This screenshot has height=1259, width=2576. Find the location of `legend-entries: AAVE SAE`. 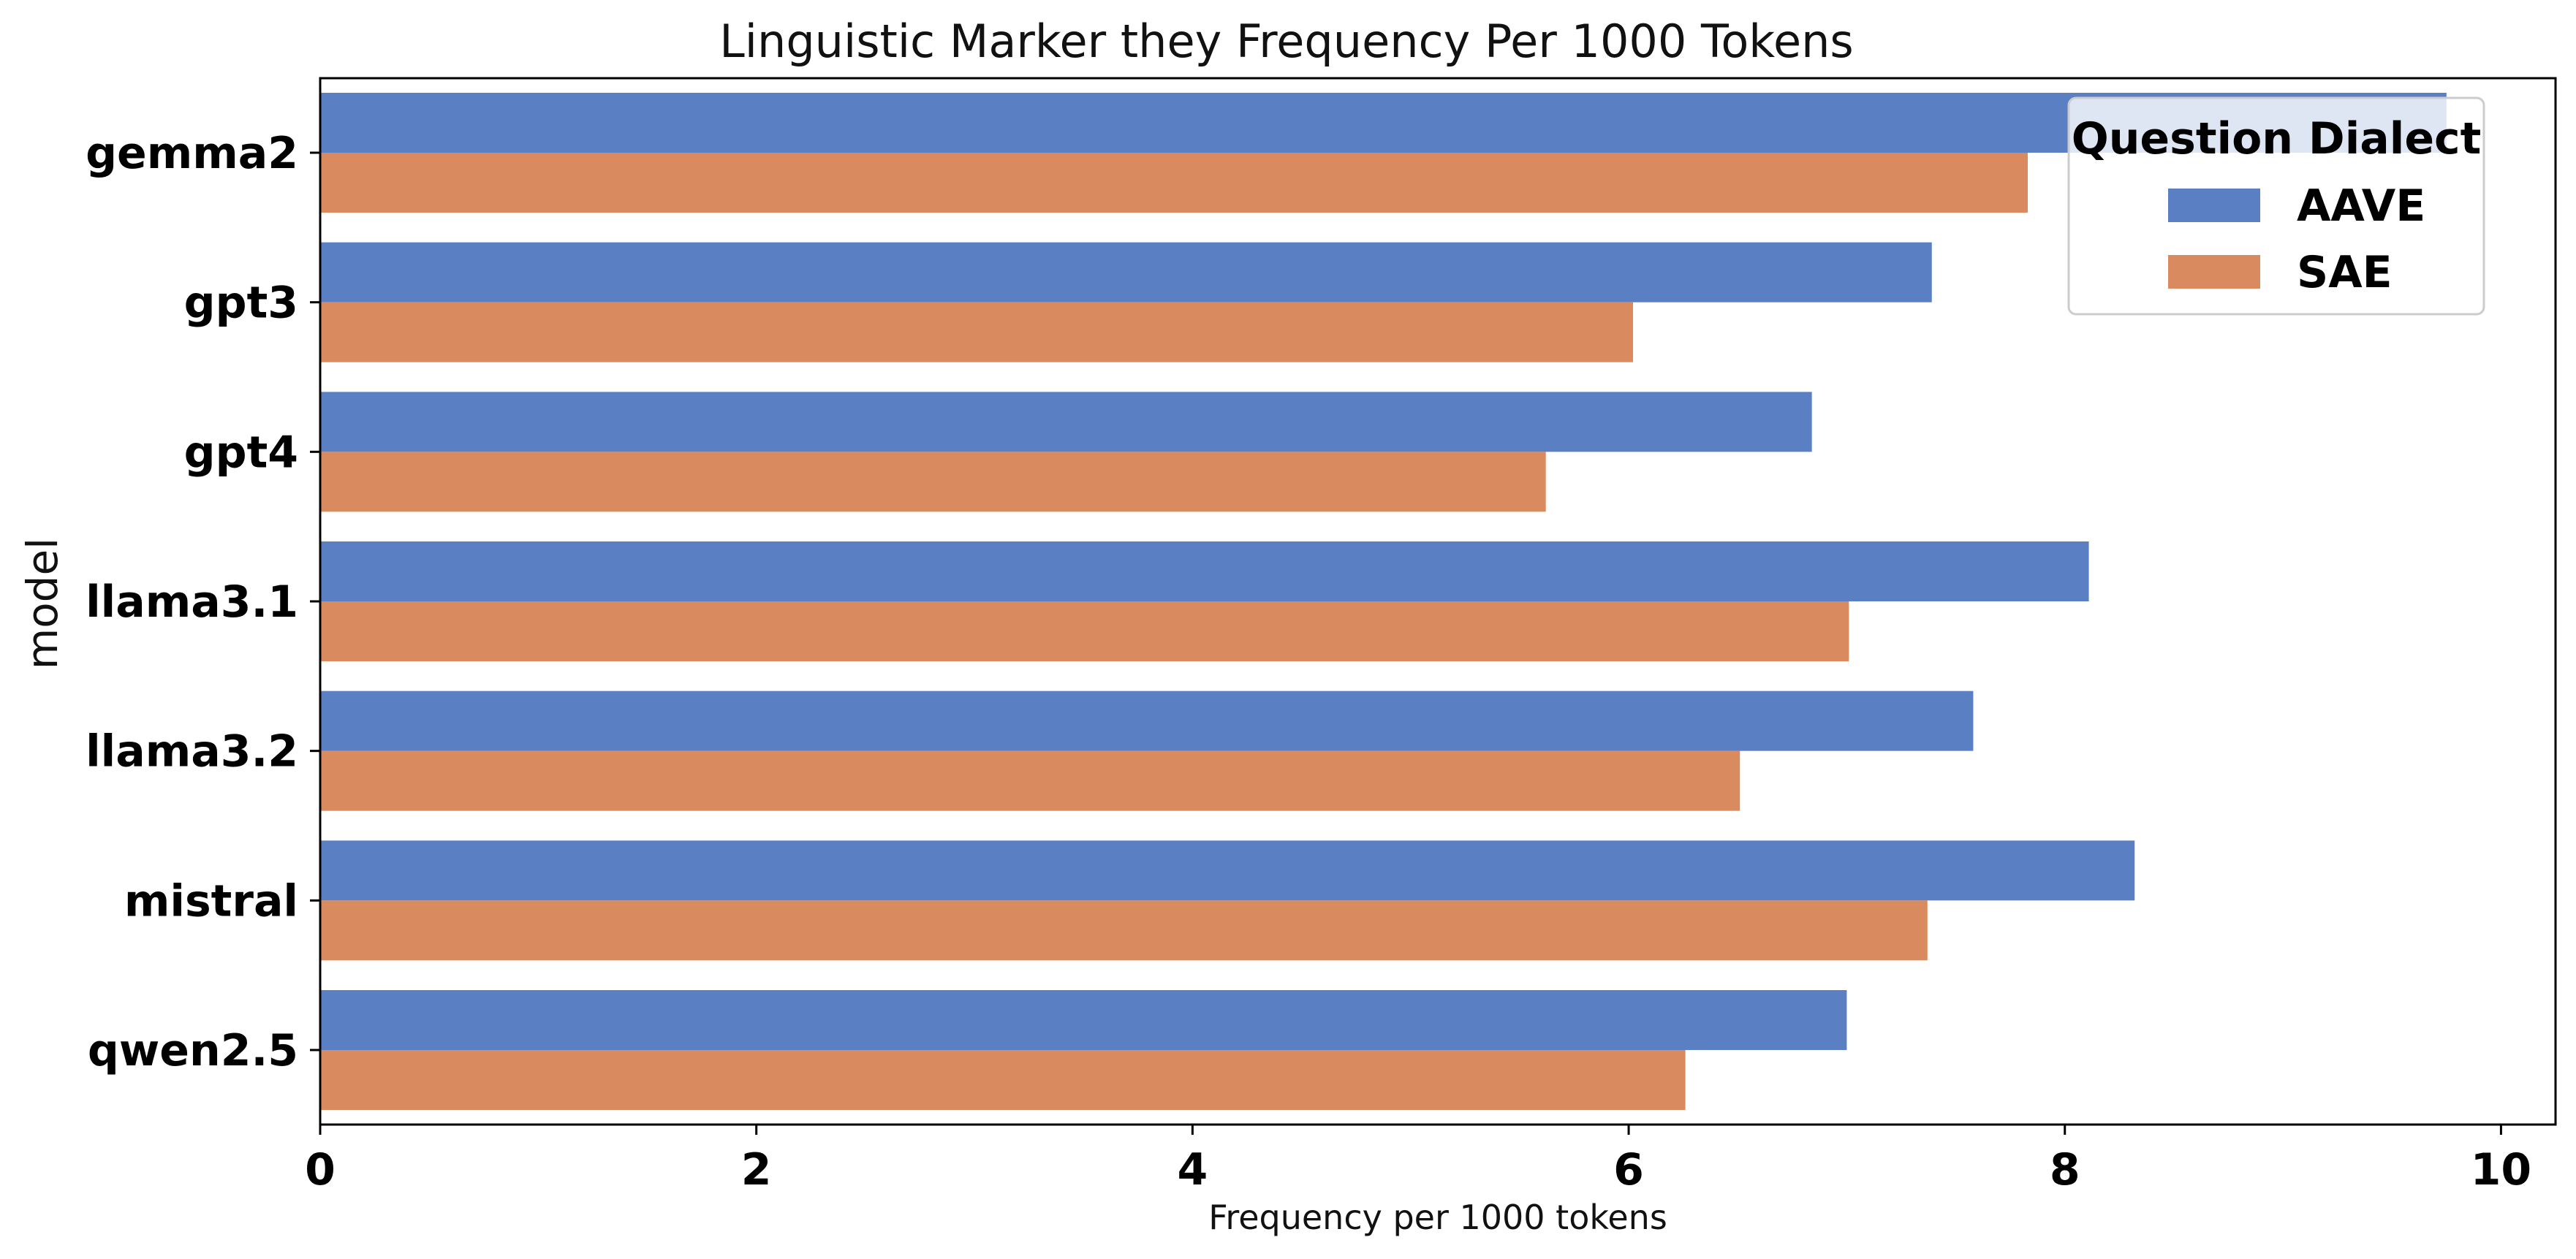

legend-entries: AAVE SAE is located at coordinates (2296, 239).